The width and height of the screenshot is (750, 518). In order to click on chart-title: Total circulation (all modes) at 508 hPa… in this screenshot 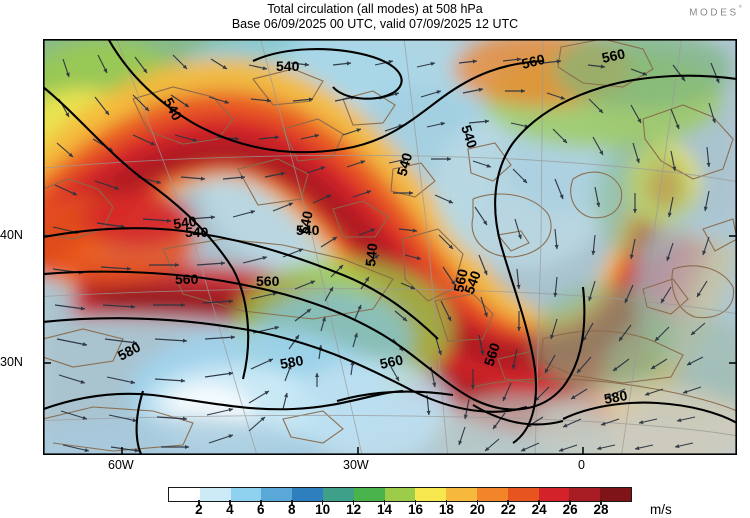, I will do `click(375, 15)`.